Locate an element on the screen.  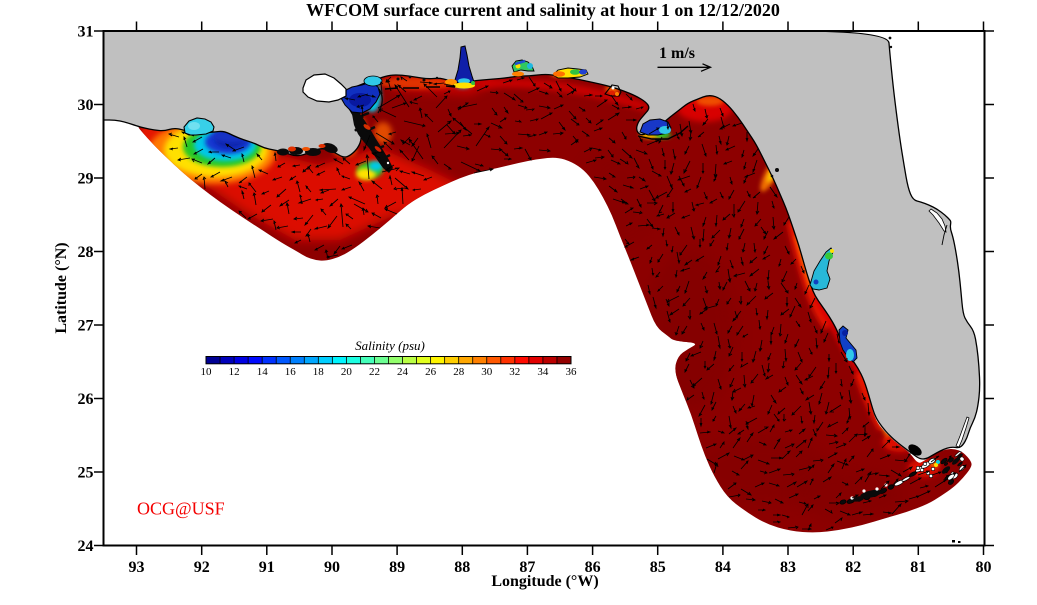
svg-text: 16 is located at coordinates (291, 372).